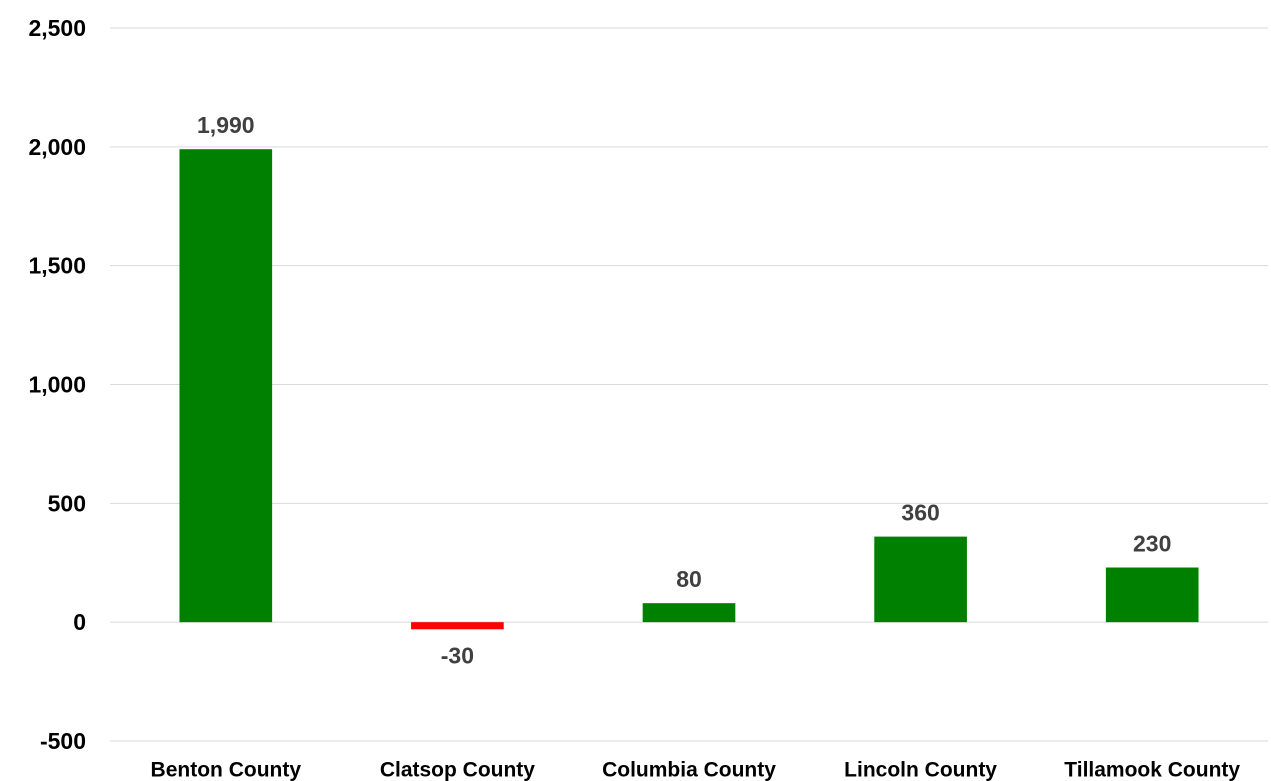 This screenshot has width=1271, height=781. What do you see at coordinates (57, 266) in the screenshot?
I see `y-tick-label: 1,500` at bounding box center [57, 266].